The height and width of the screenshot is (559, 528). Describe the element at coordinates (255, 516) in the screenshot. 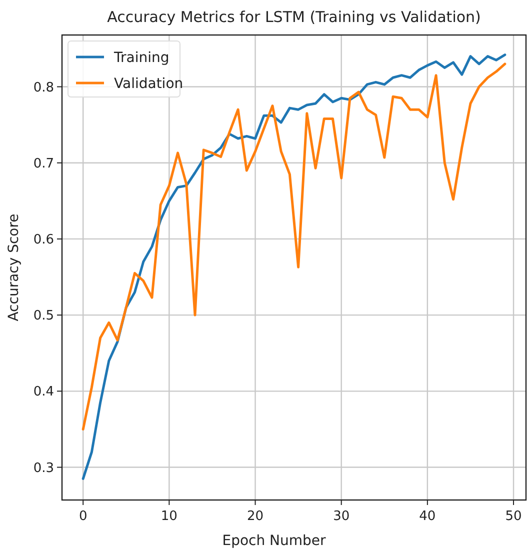

I see `x-tick-label: 20` at that location.